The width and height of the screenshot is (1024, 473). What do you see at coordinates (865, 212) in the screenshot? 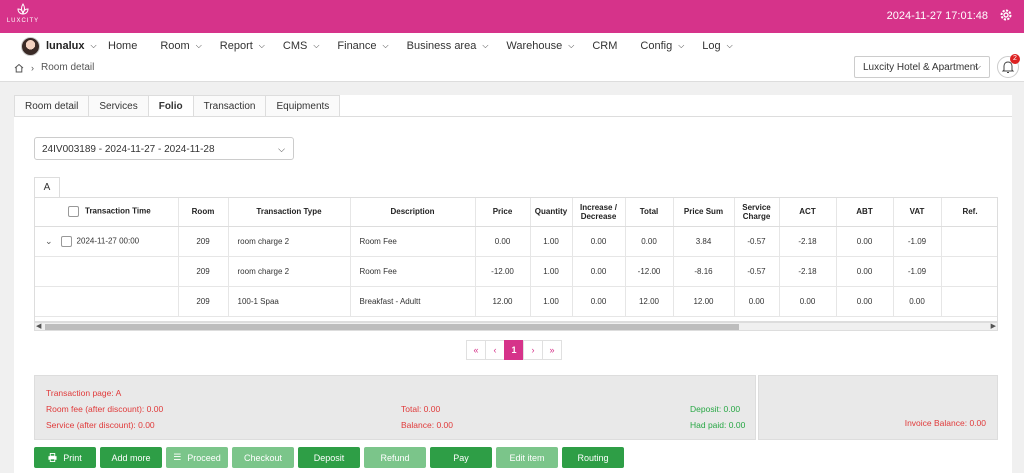
I see `col-abt: ABT` at bounding box center [865, 212].